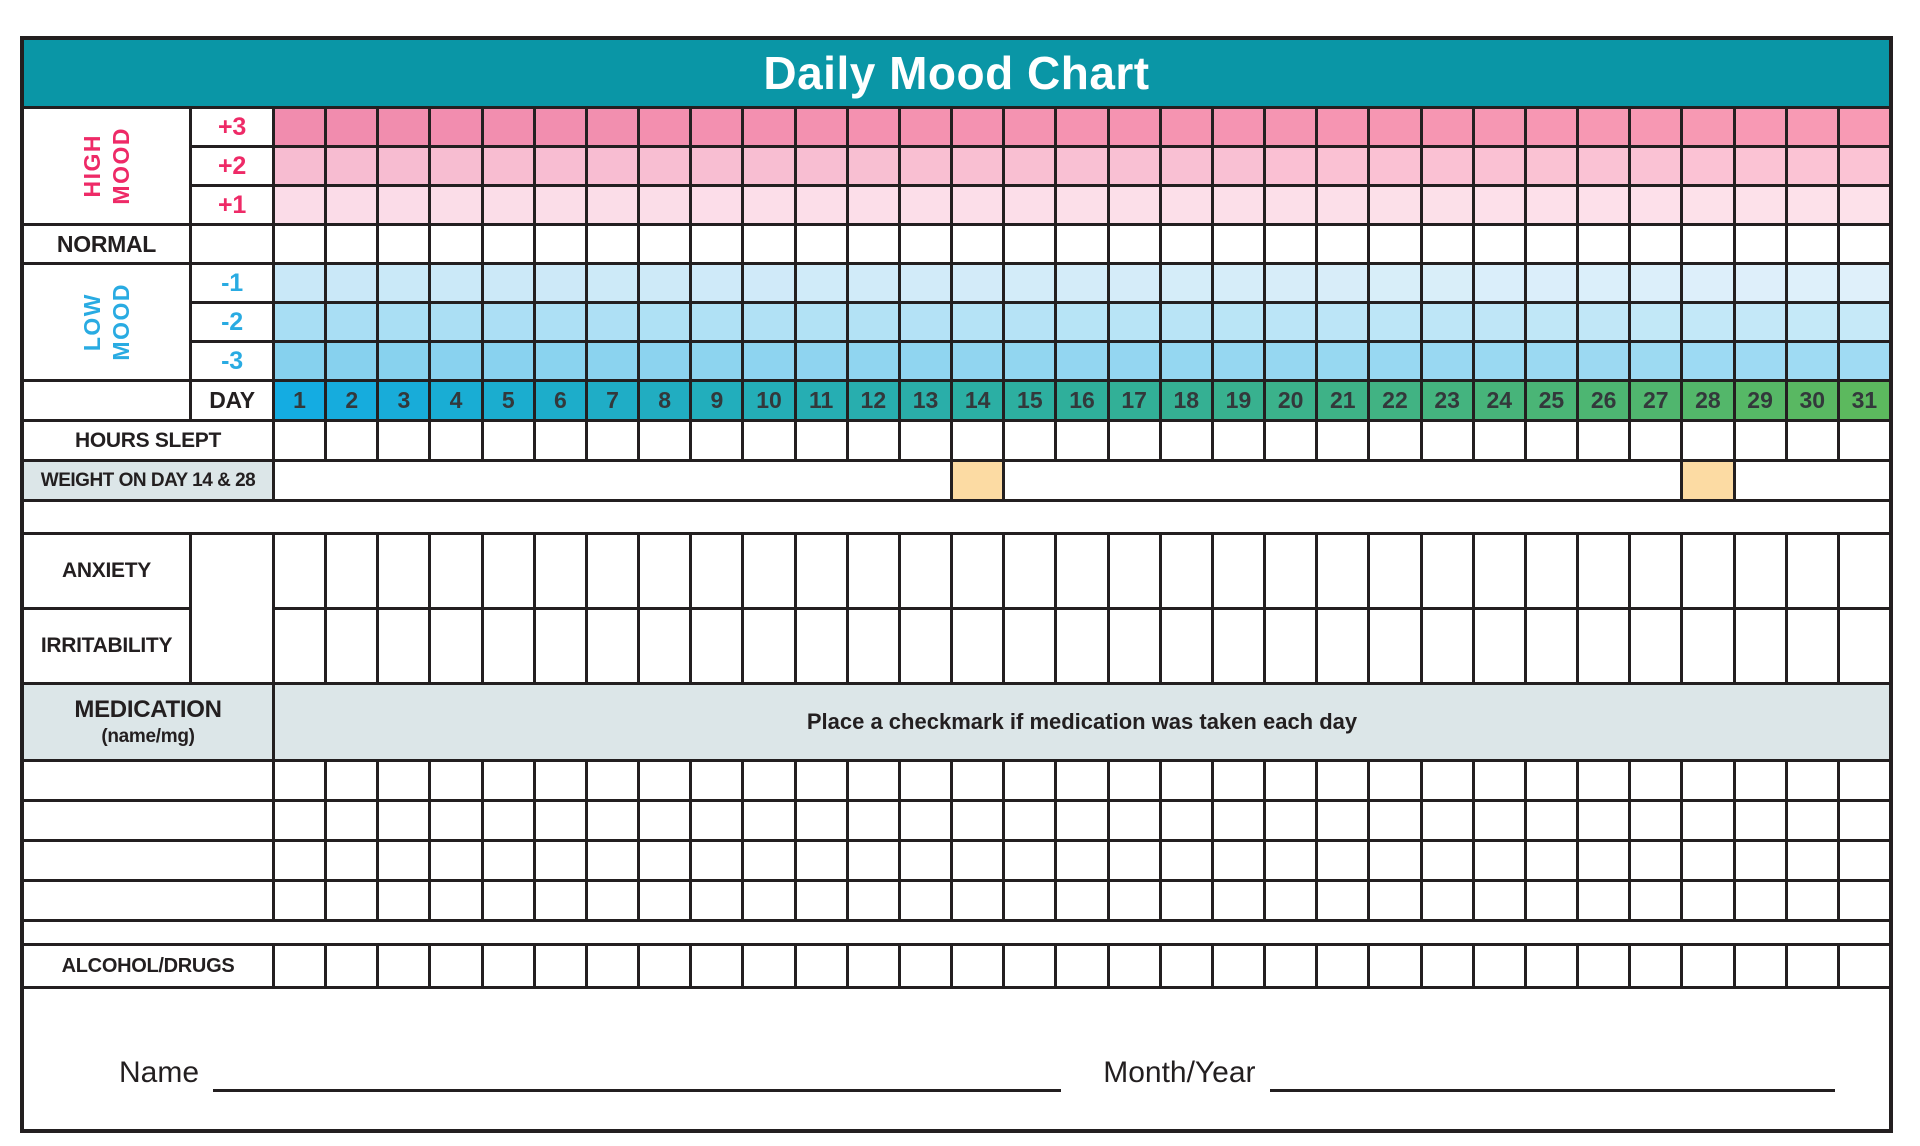 The width and height of the screenshot is (1920, 1146). I want to click on day-header-cell: 22, so click(1395, 400).